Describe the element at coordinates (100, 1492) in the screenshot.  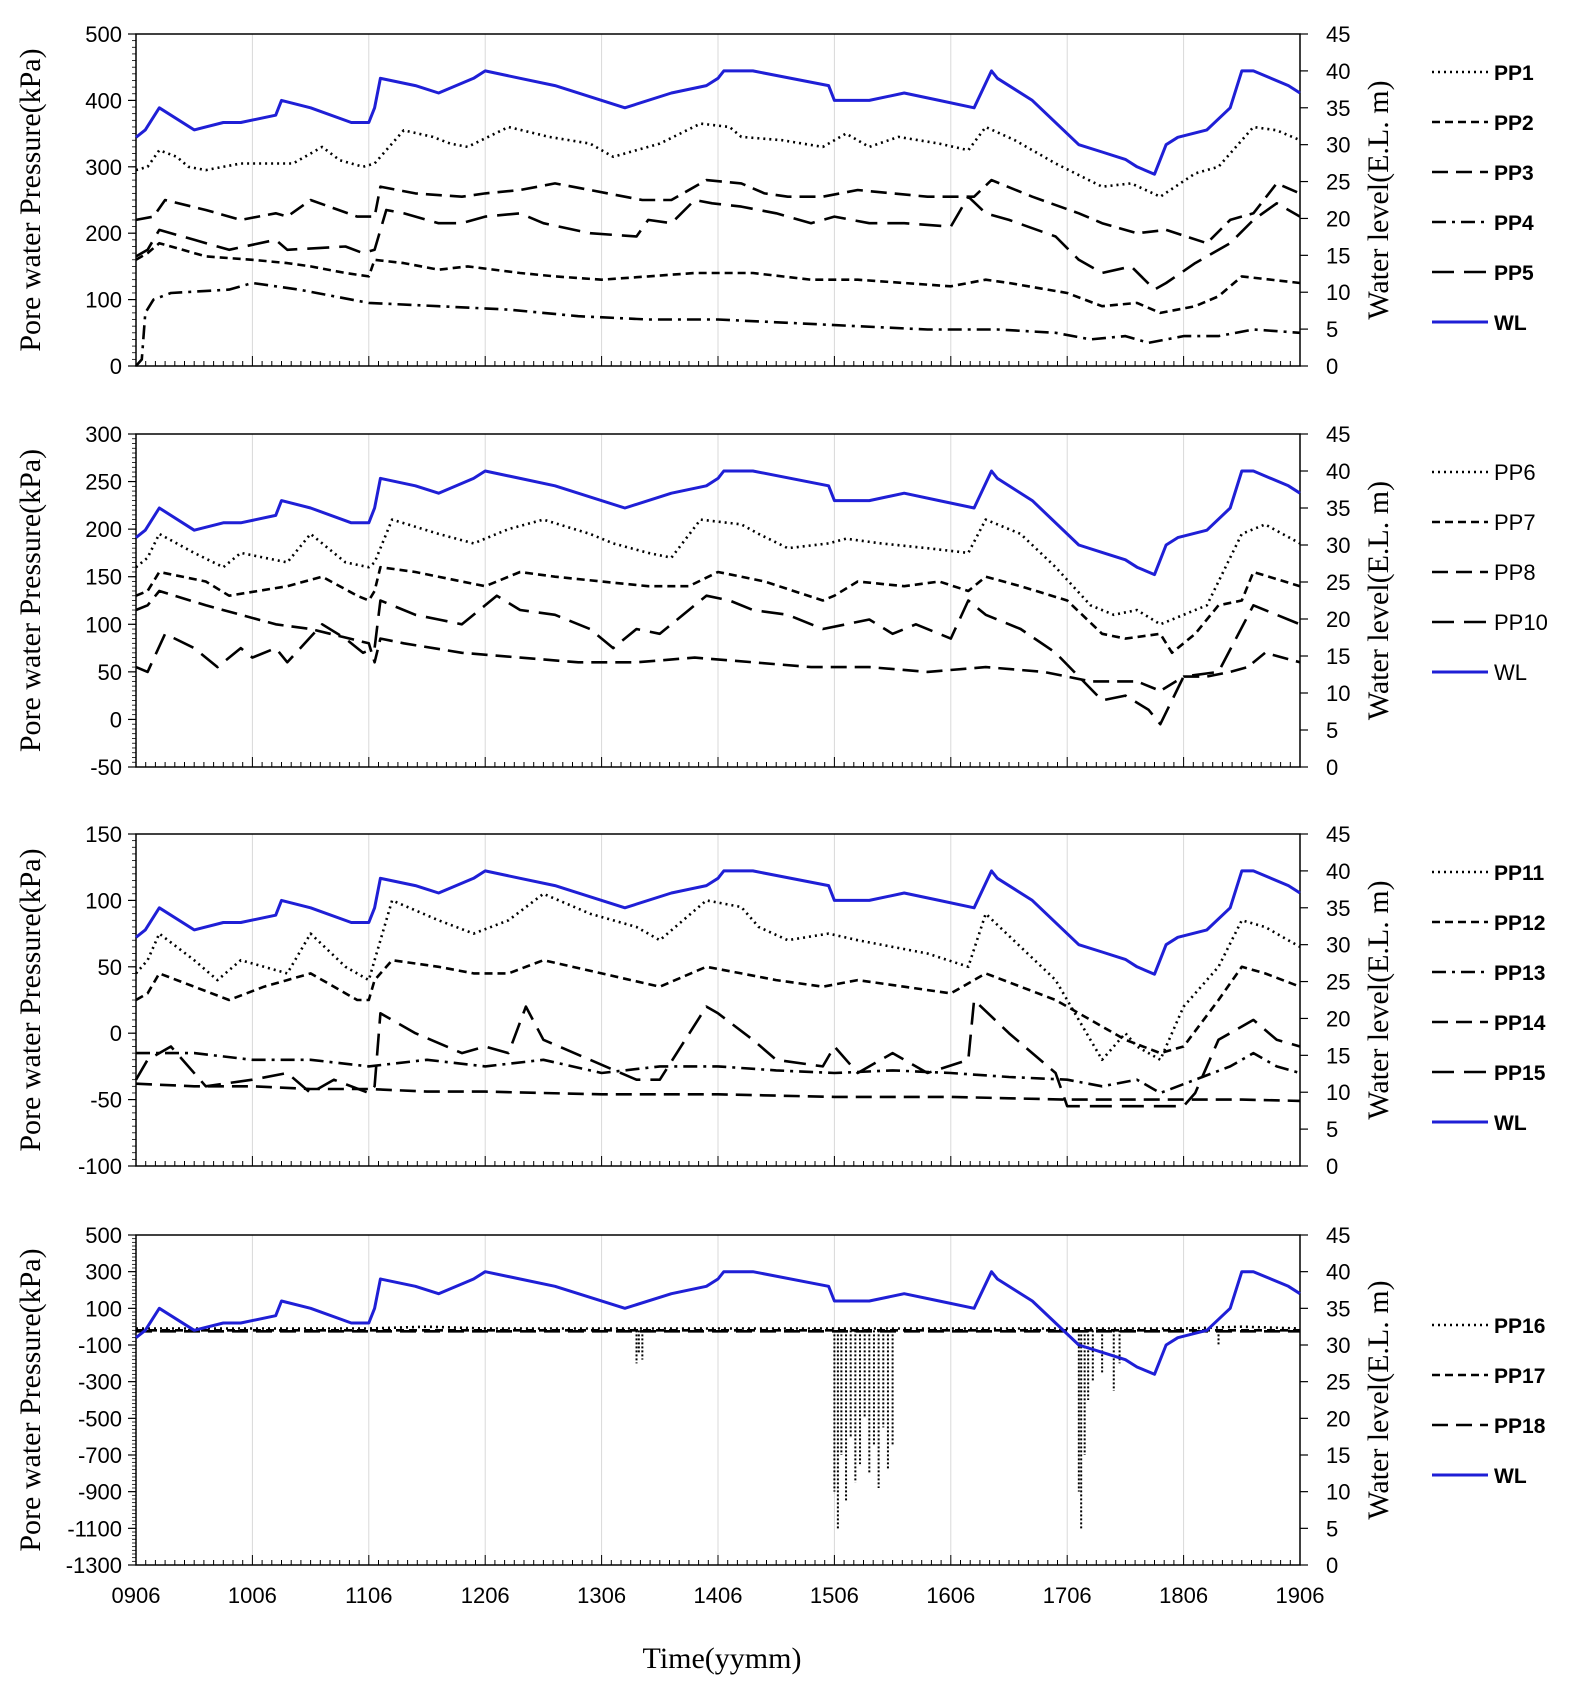
I see `y-left-tick-label: -900` at that location.